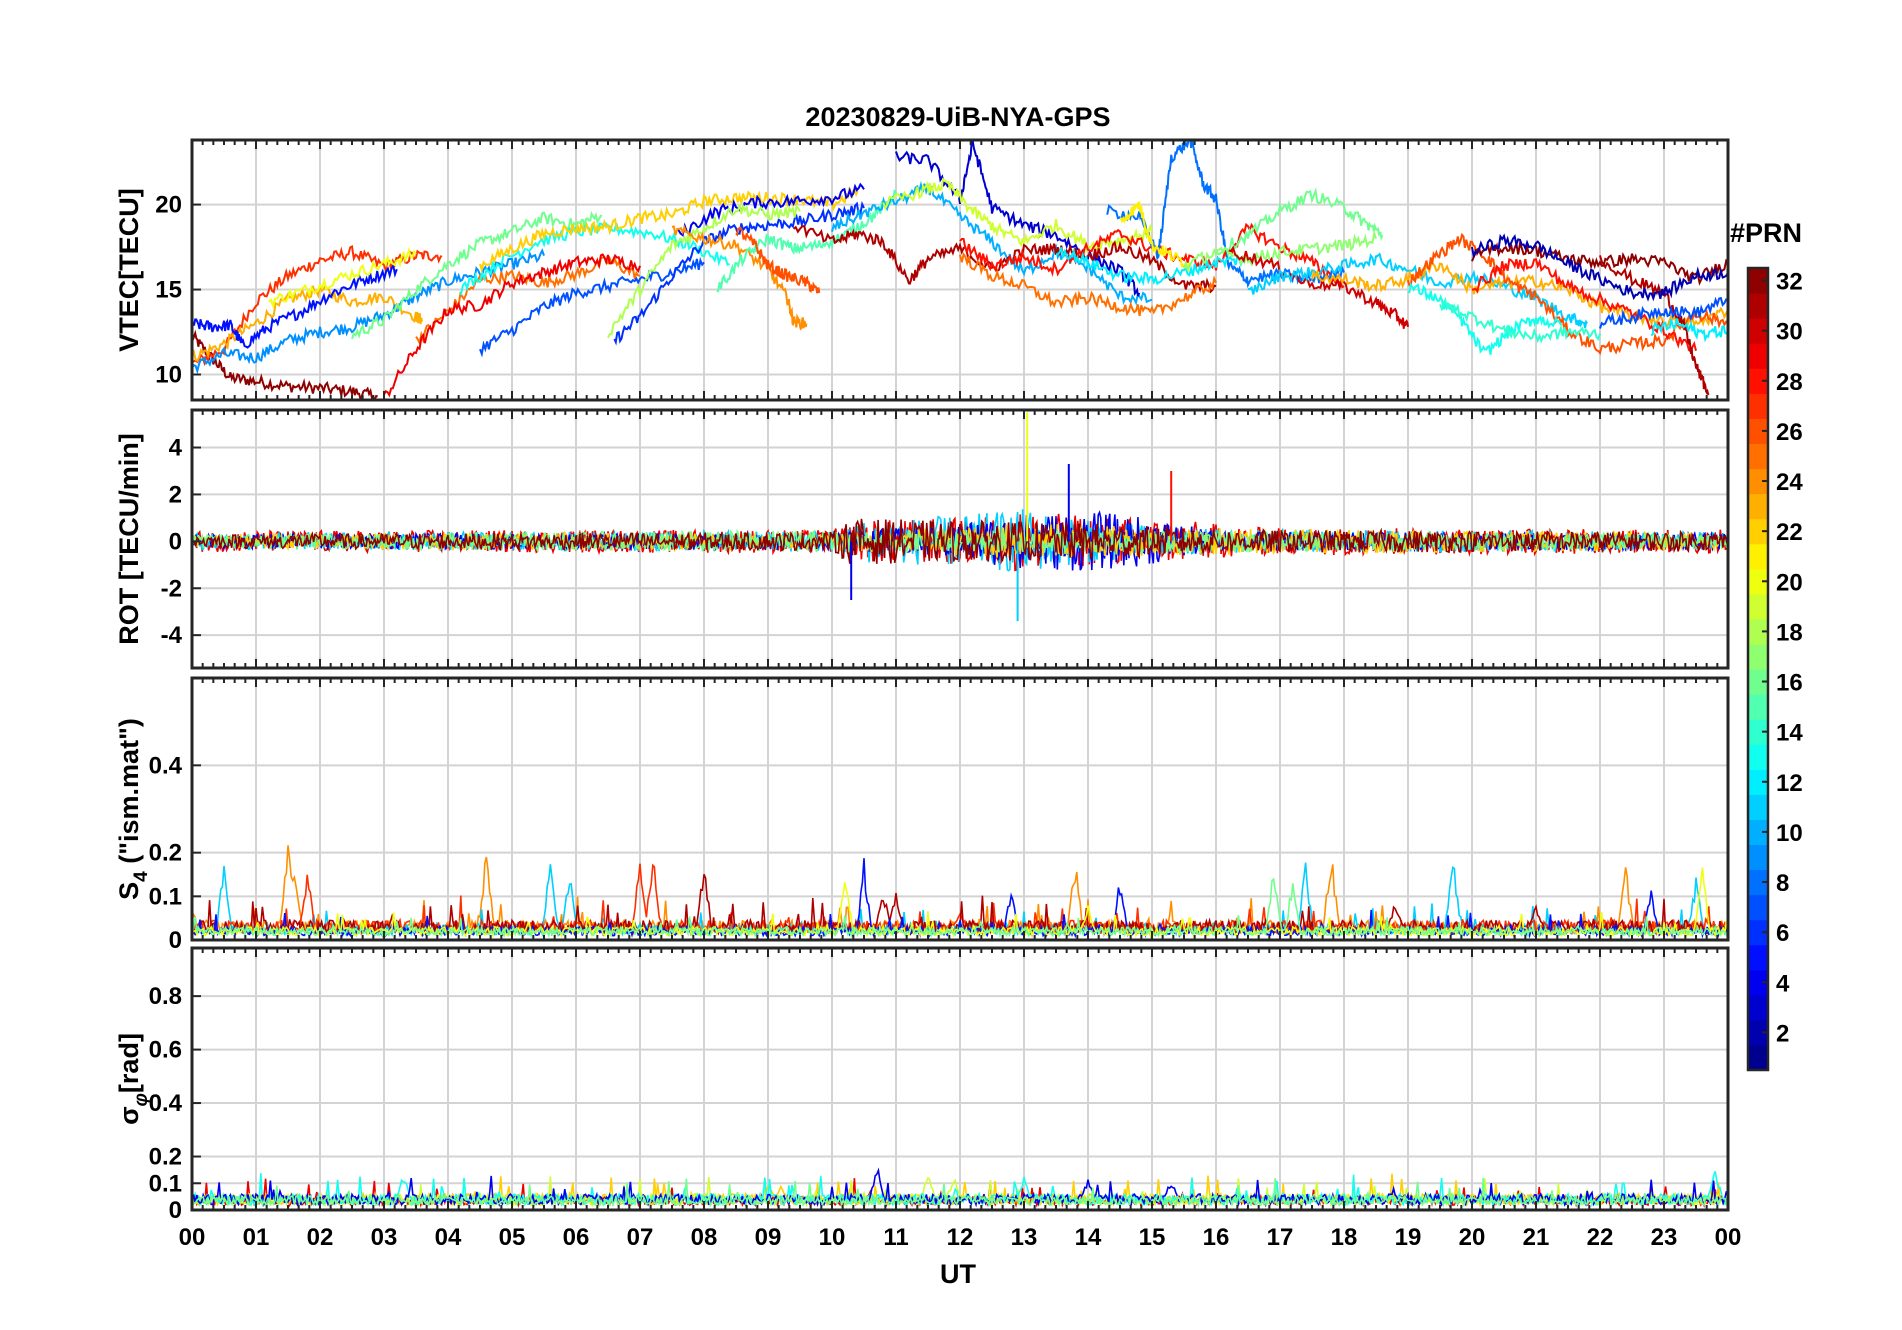  I want to click on y-tick-label-sigma_phi: 0.2, so click(165, 1157).